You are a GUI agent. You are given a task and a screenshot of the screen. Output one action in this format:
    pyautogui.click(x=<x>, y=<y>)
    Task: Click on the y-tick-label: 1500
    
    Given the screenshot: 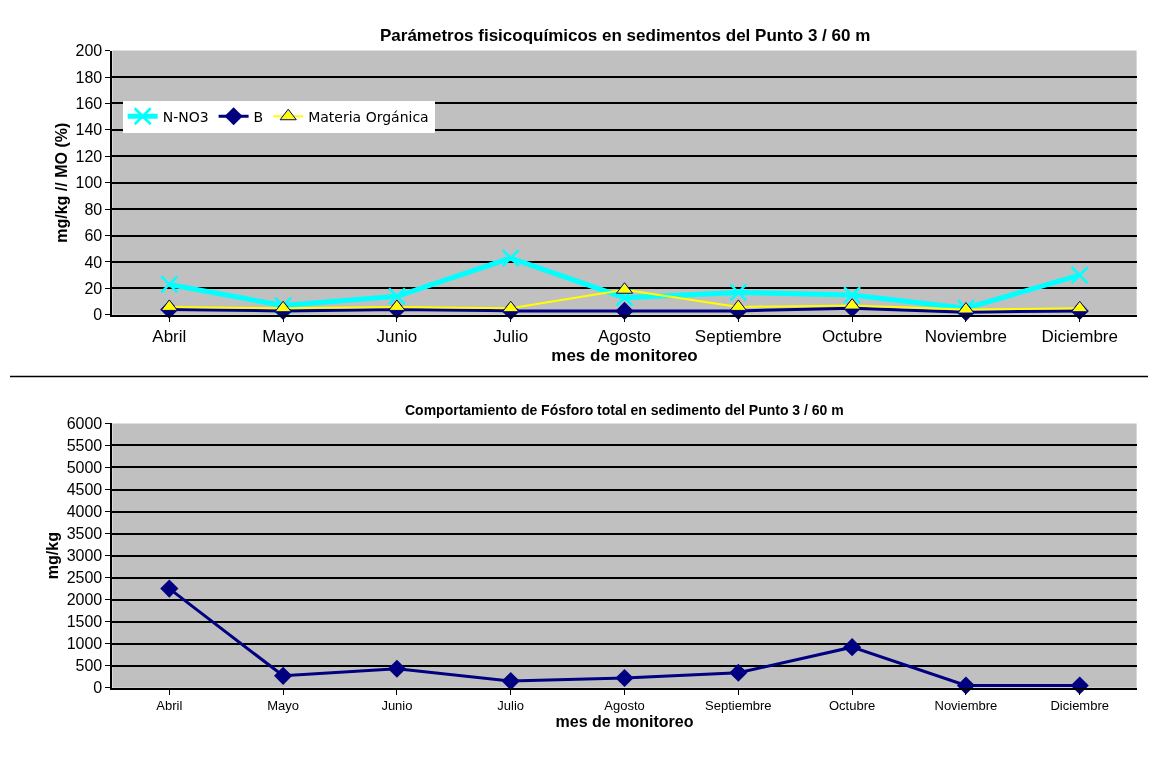 What is the action you would take?
    pyautogui.click(x=84, y=622)
    